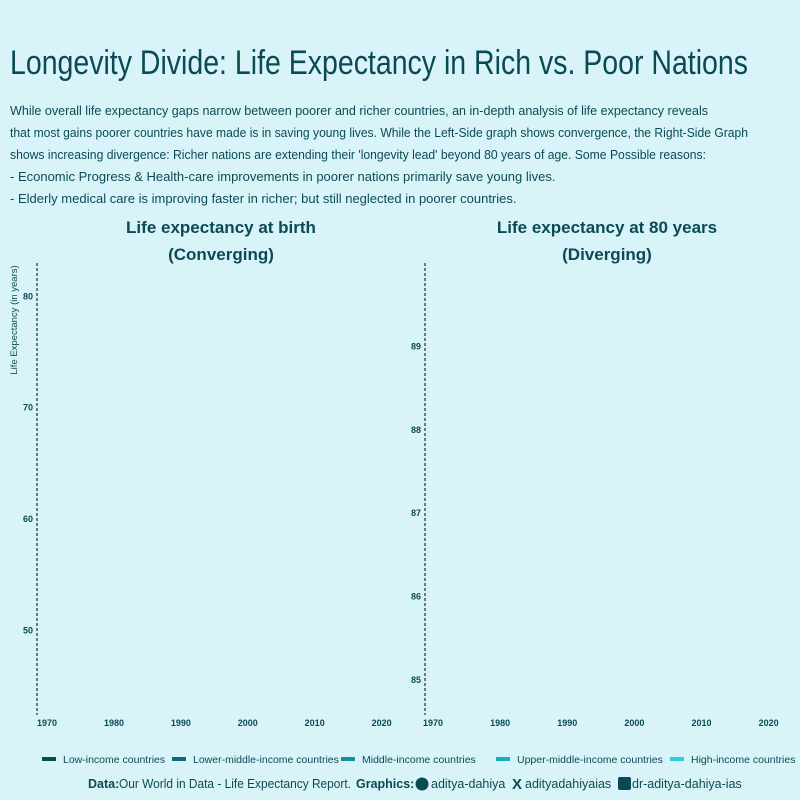 This screenshot has width=800, height=800. Describe the element at coordinates (221, 254) in the screenshot. I see `panel-subtitle: (Converging)` at that location.